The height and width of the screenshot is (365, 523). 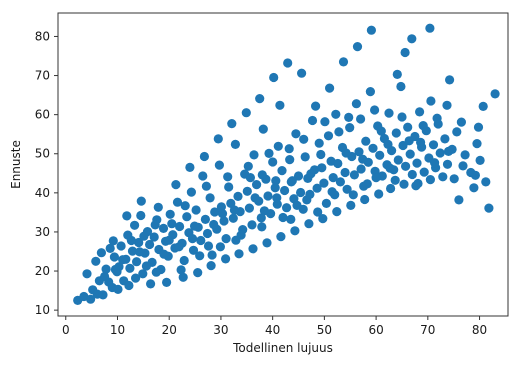 I want to click on x-axis-label: Todellinen lujuus, so click(x=282, y=348).